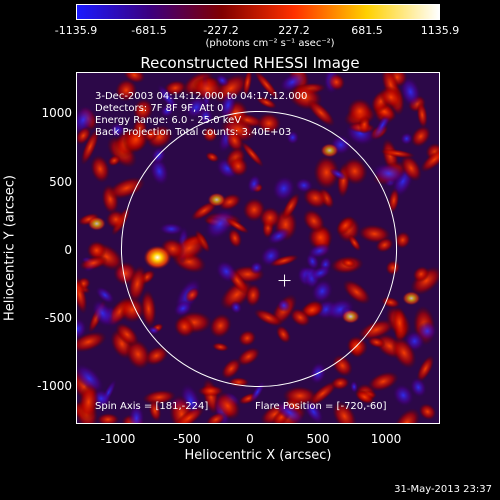 This screenshot has width=500, height=500. What do you see at coordinates (250, 439) in the screenshot?
I see `x-tick-label: 0` at bounding box center [250, 439].